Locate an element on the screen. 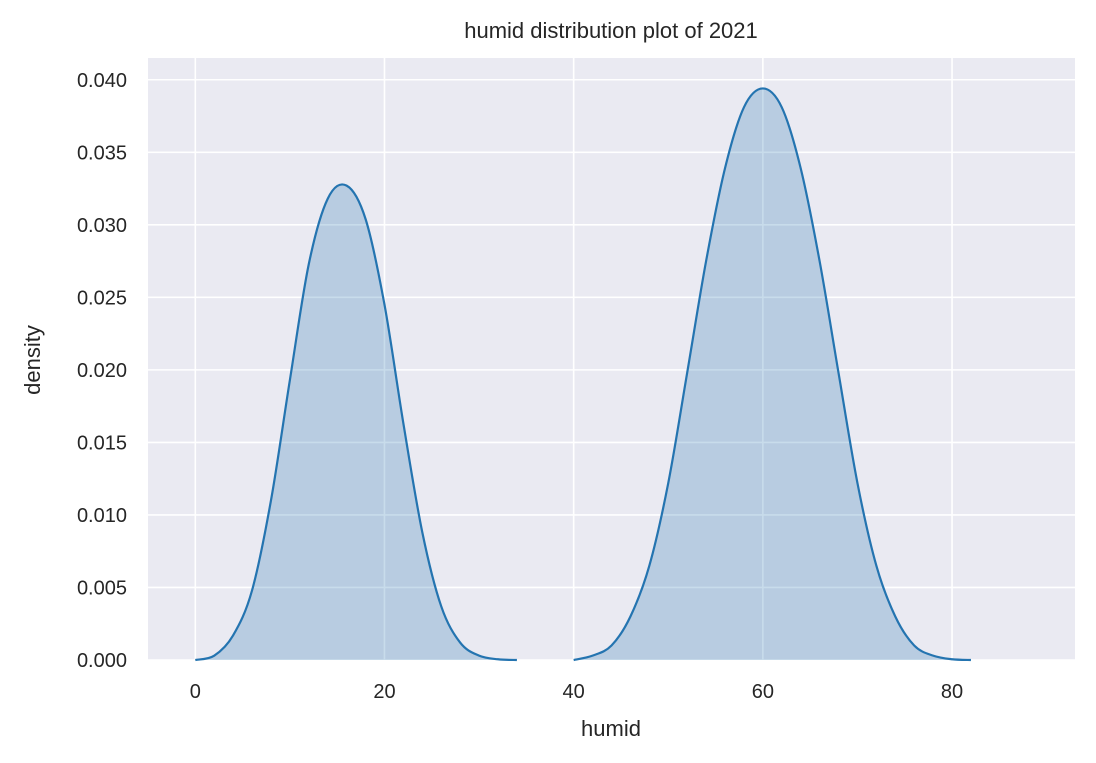 This screenshot has width=1096, height=763. y-tick-label: 0.015 is located at coordinates (102, 443).